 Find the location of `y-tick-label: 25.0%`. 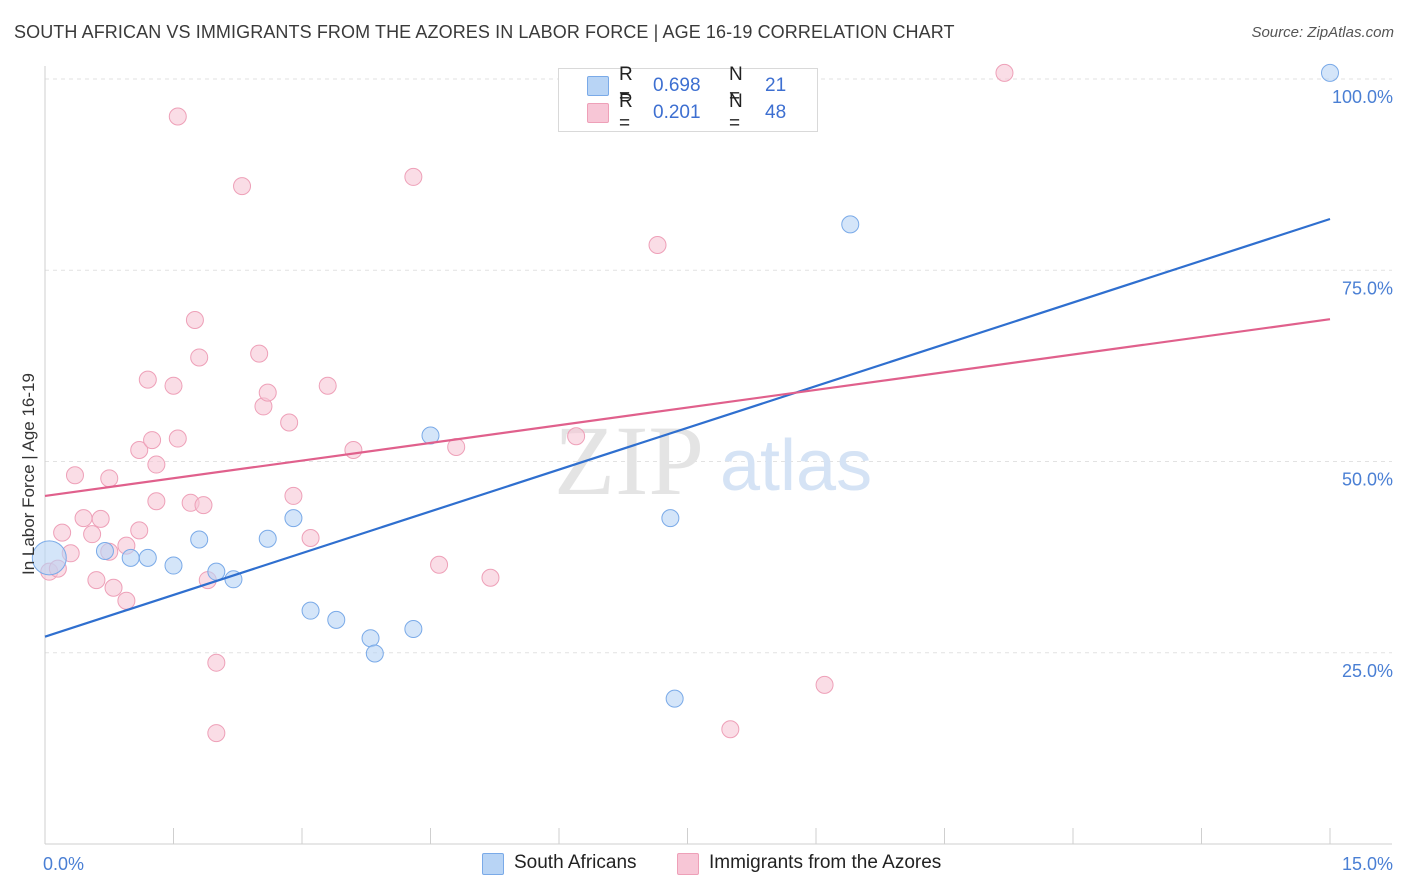

y-tick-label: 25.0% is located at coordinates (1367, 671).